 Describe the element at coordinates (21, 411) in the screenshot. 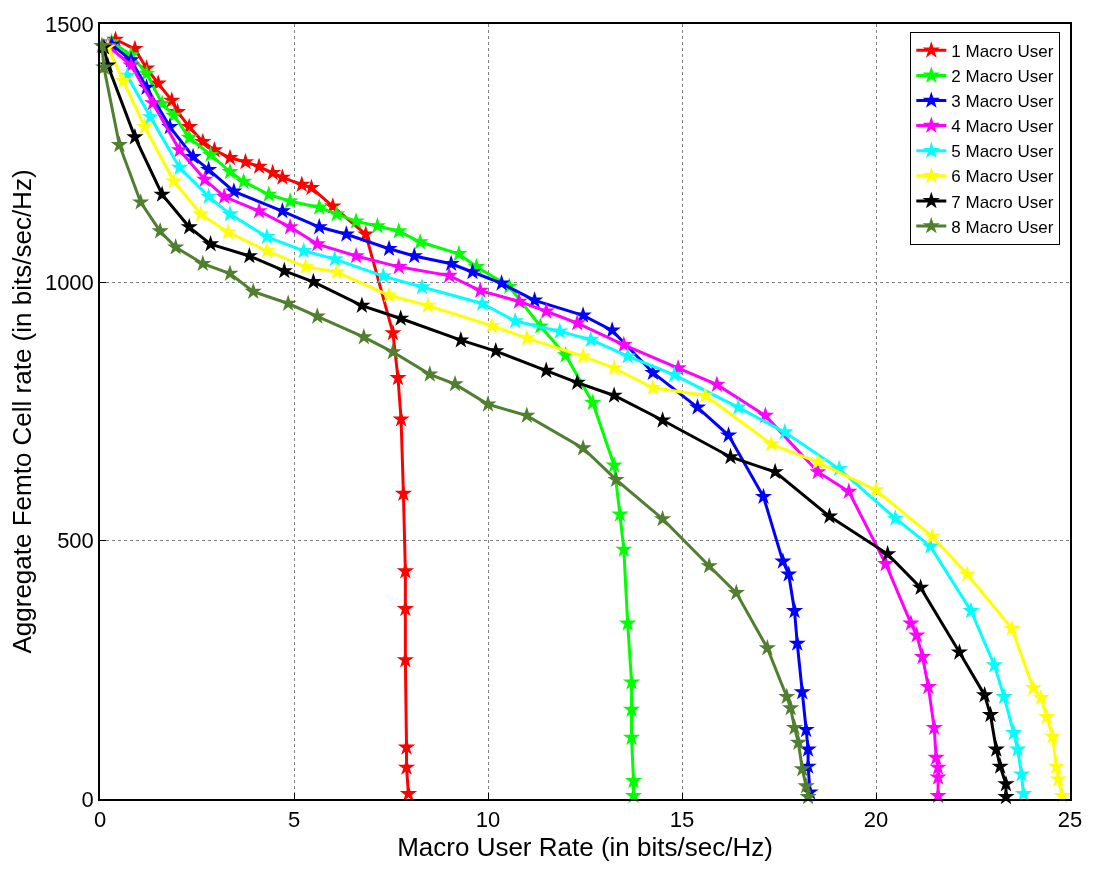

I see `y-axis-title: Aggregate Femto Cell rate (in bits/sec/Hz)` at that location.